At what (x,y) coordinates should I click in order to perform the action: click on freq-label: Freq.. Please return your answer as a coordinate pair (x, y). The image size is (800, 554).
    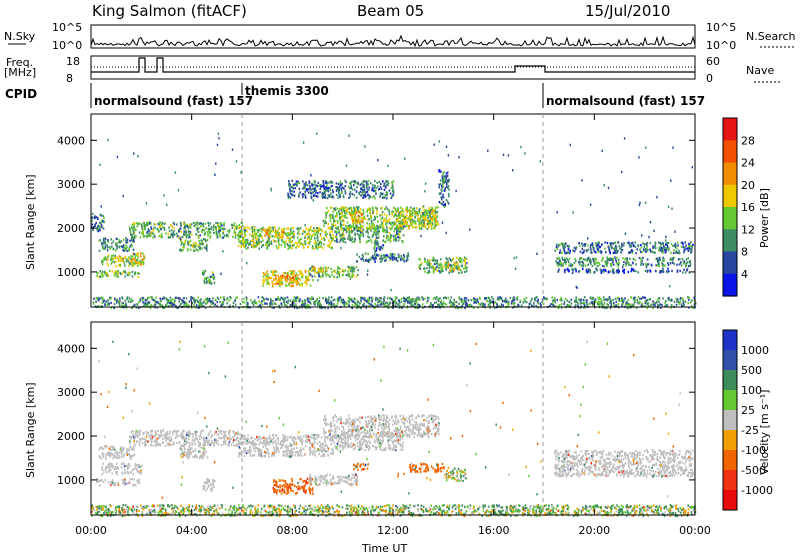
    Looking at the image, I should click on (19, 62).